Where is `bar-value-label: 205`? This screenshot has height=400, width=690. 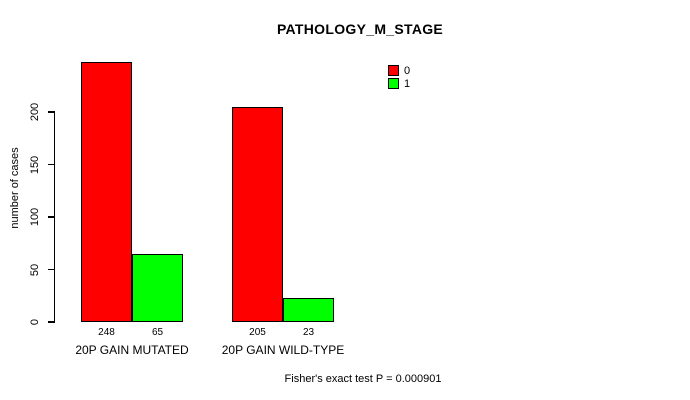
bar-value-label: 205 is located at coordinates (257, 332).